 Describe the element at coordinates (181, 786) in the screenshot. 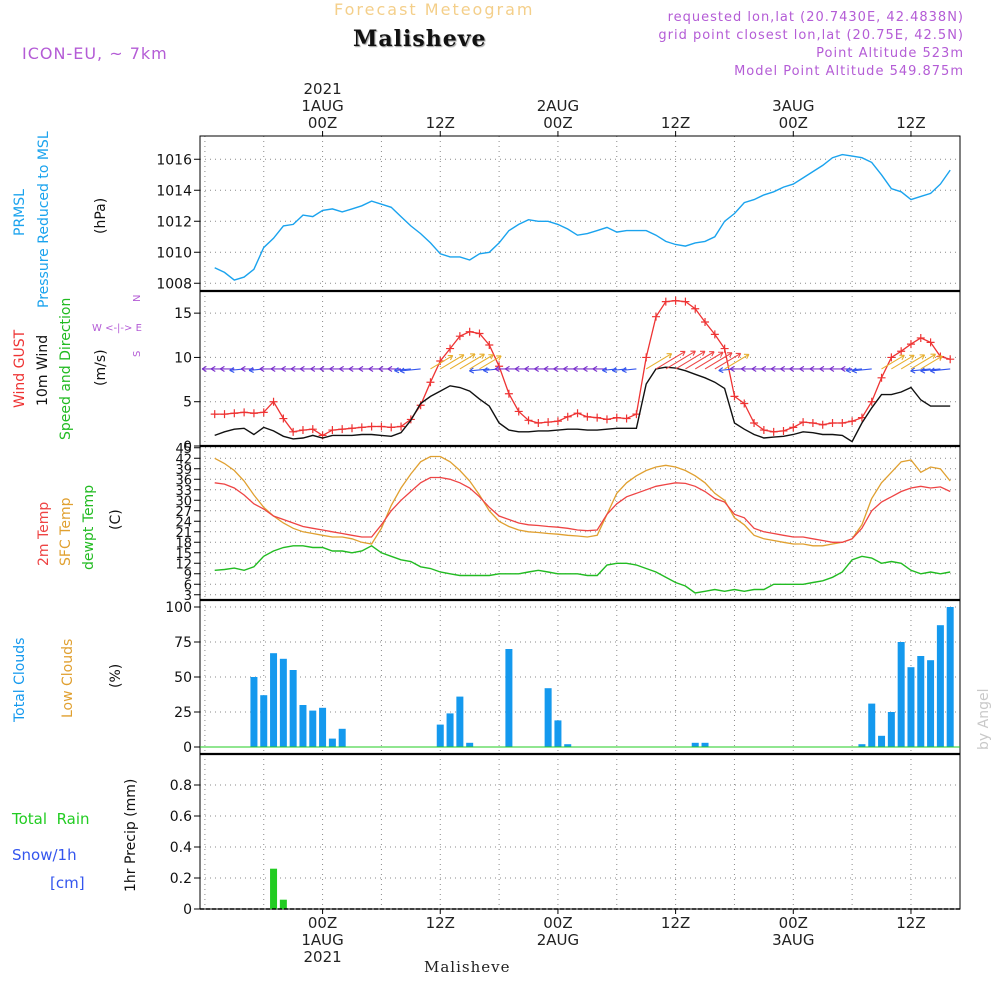

I see `y-tick-label: 0.8` at that location.